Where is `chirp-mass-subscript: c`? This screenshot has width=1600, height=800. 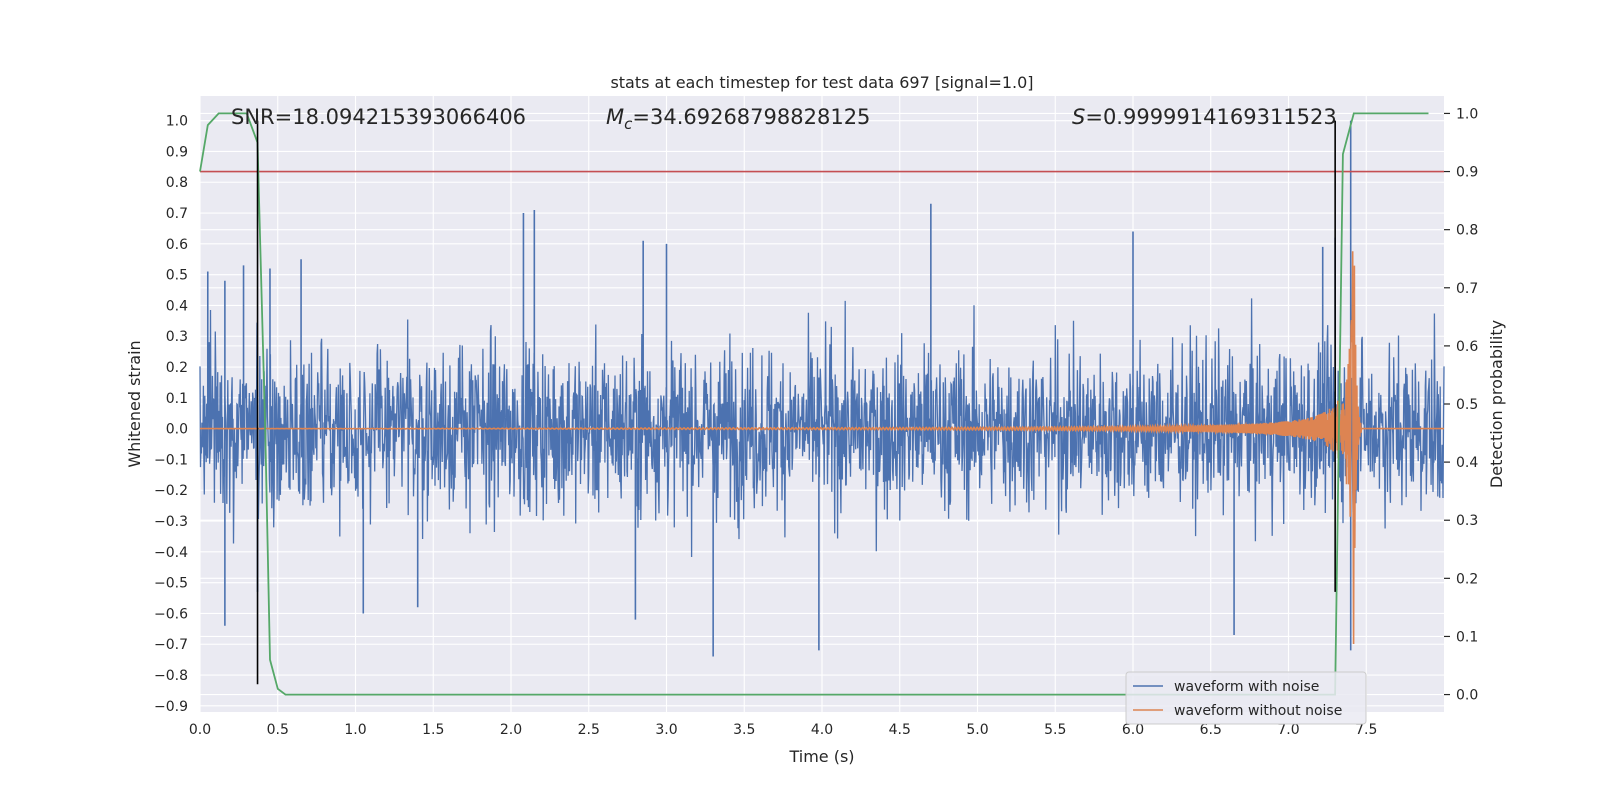 chirp-mass-subscript: c is located at coordinates (628, 124).